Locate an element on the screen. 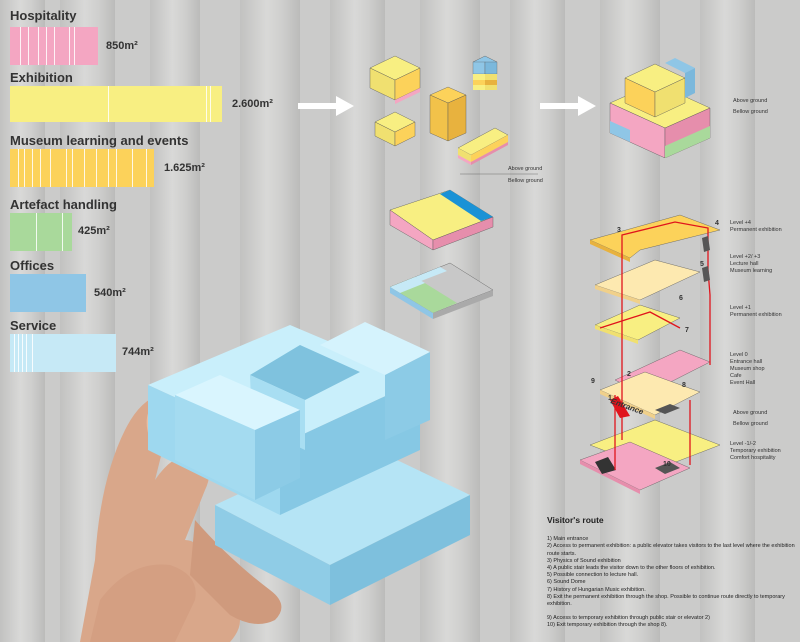 The height and width of the screenshot is (642, 800). level-label-plus4: Level +4 Permanent exhibition is located at coordinates (756, 227).